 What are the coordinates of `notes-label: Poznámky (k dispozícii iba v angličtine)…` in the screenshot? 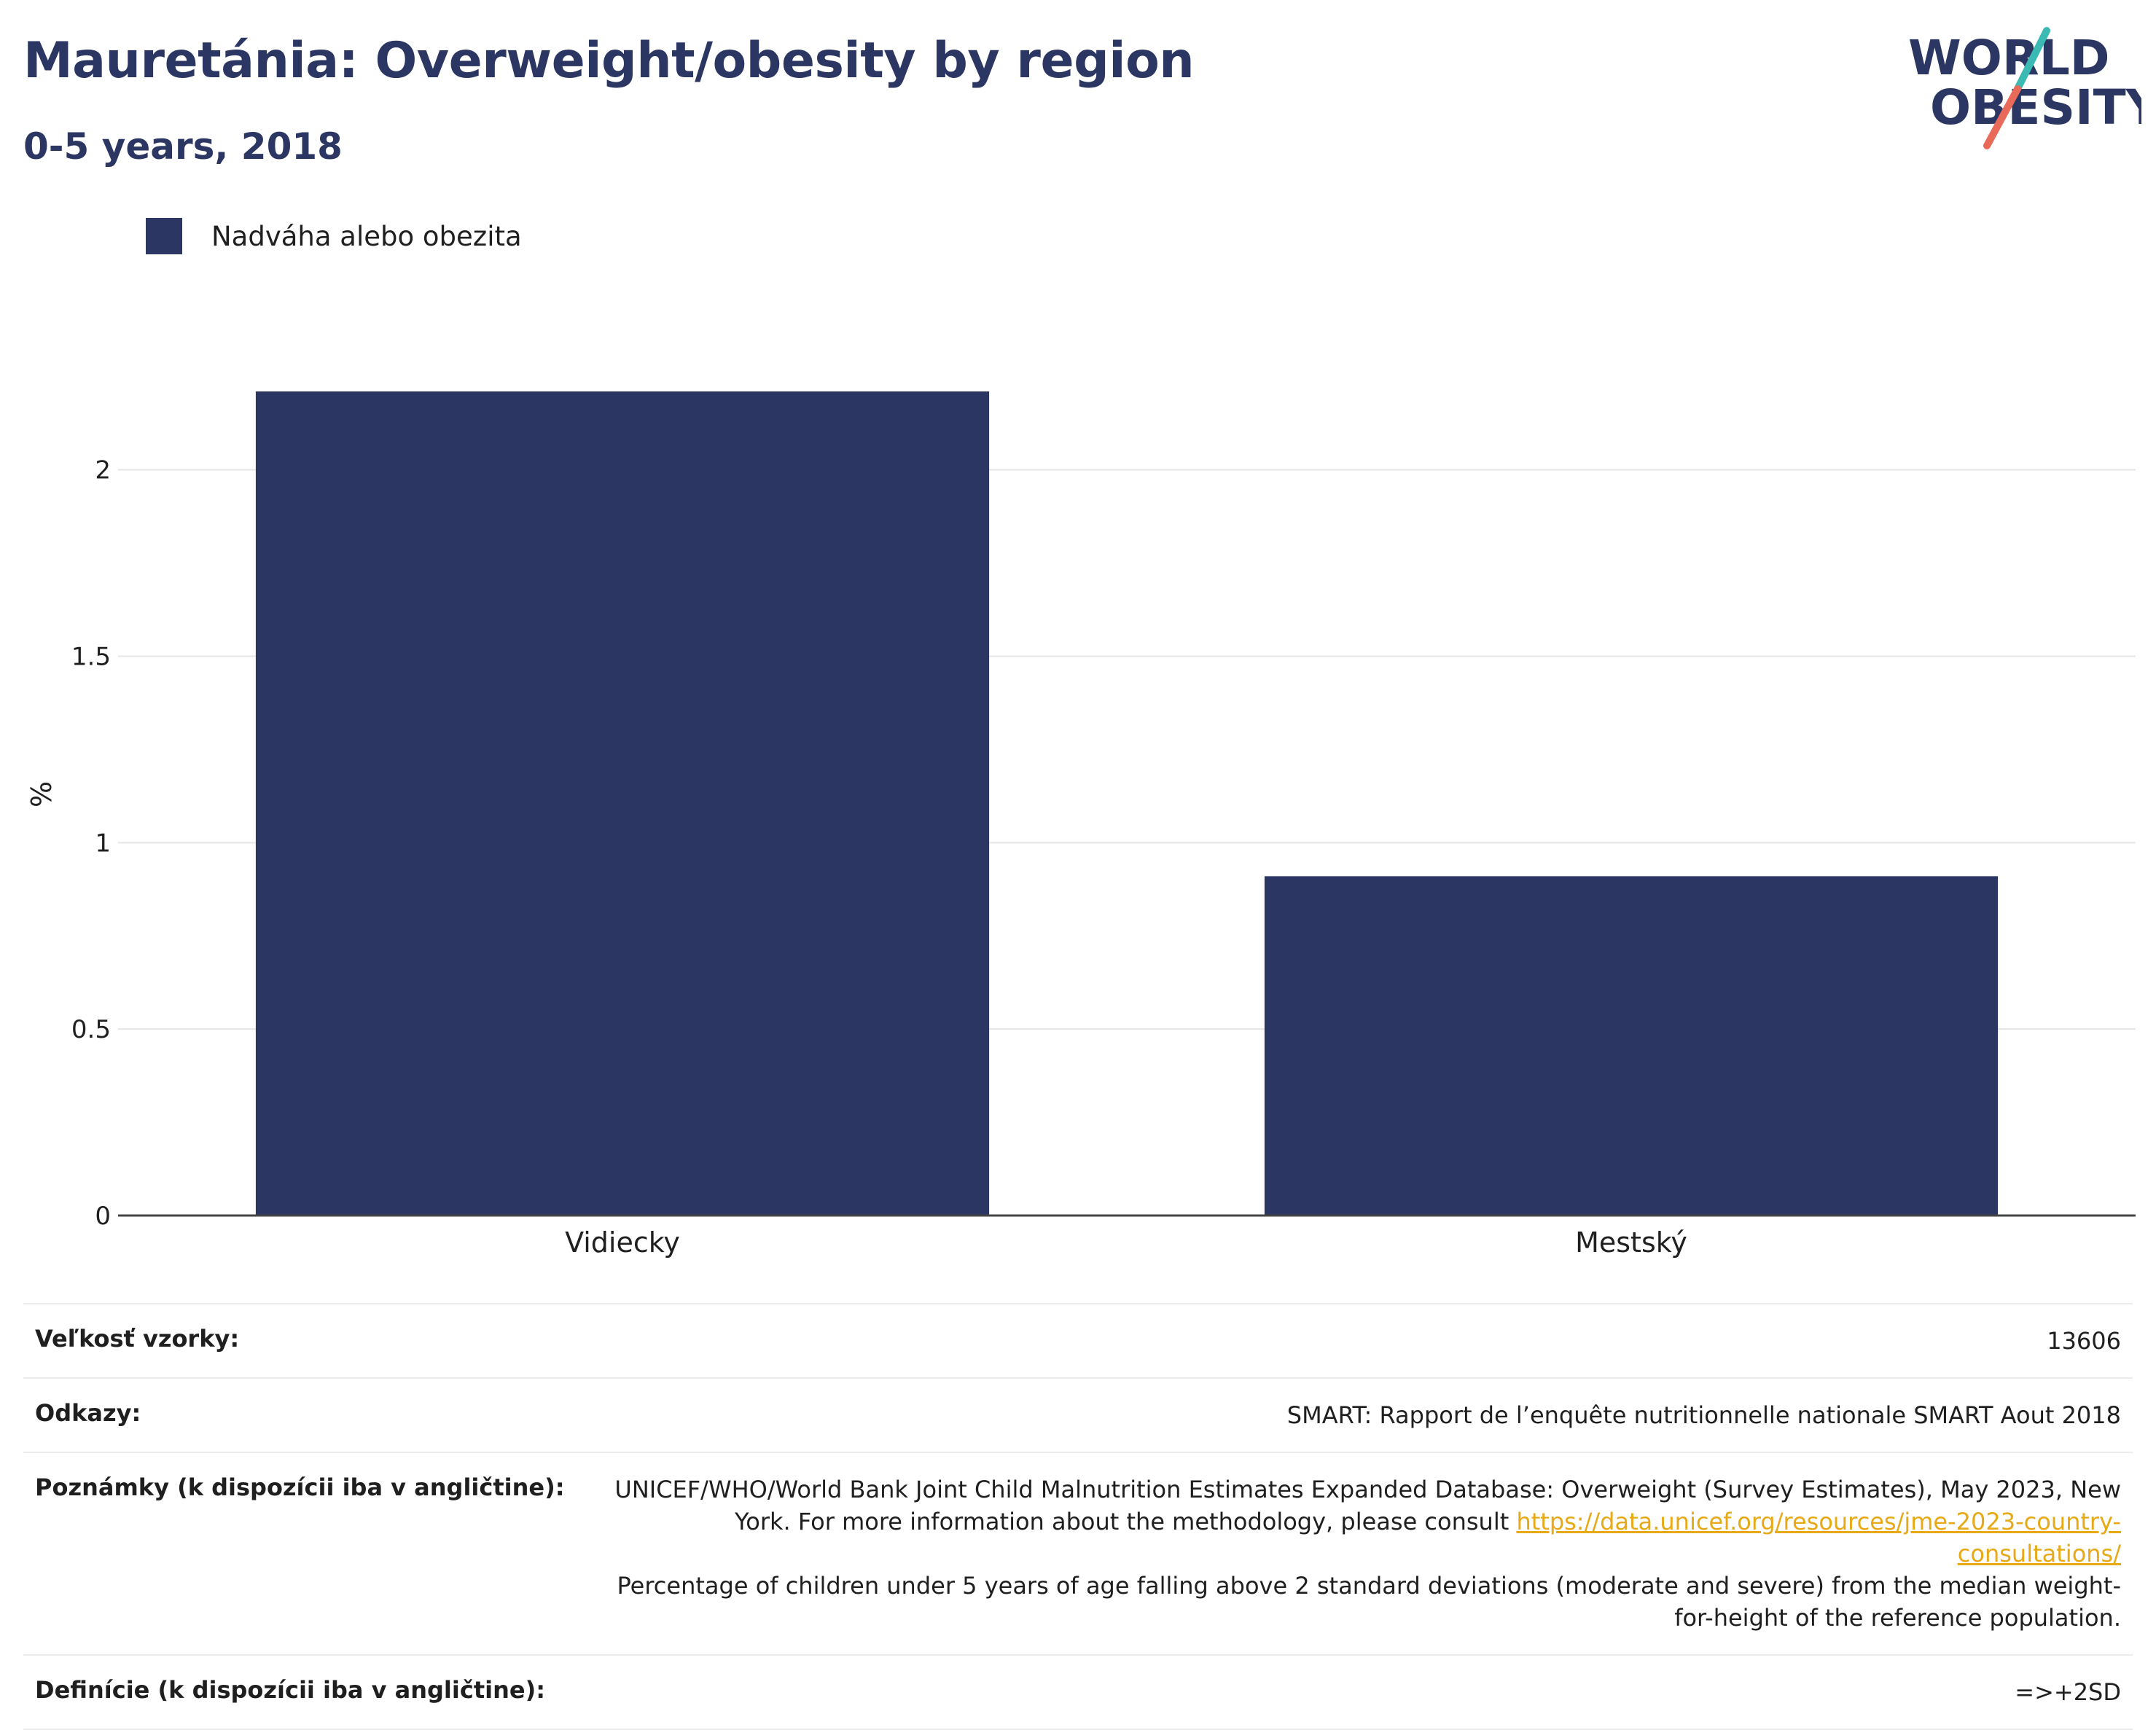 It's located at (300, 1554).